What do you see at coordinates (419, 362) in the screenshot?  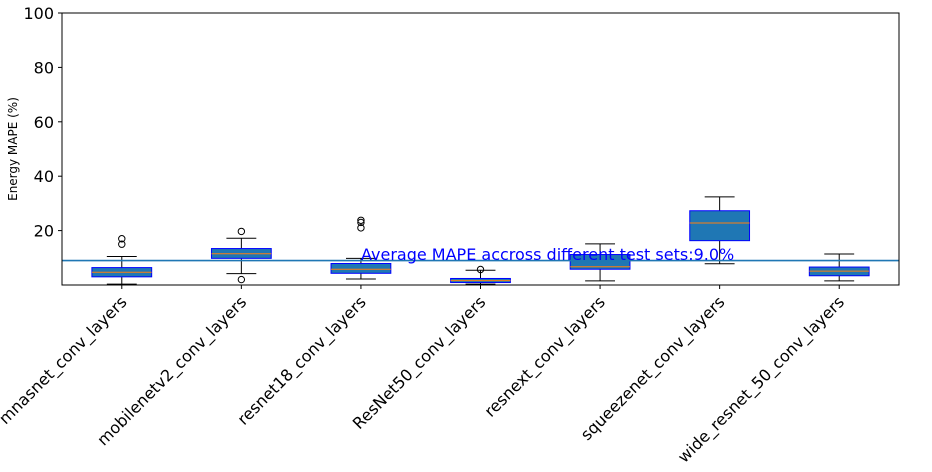 I see `x-tick-label: ResNet50_conv_layers` at bounding box center [419, 362].